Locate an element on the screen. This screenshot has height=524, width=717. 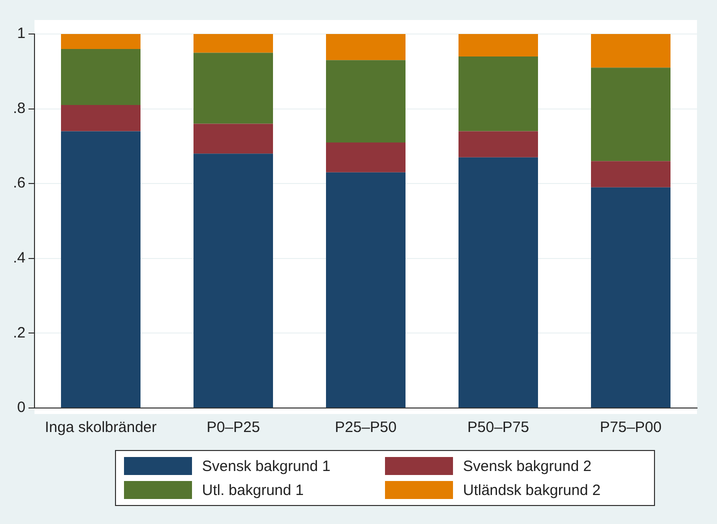
x-tick-label: P0–P25 is located at coordinates (233, 427).